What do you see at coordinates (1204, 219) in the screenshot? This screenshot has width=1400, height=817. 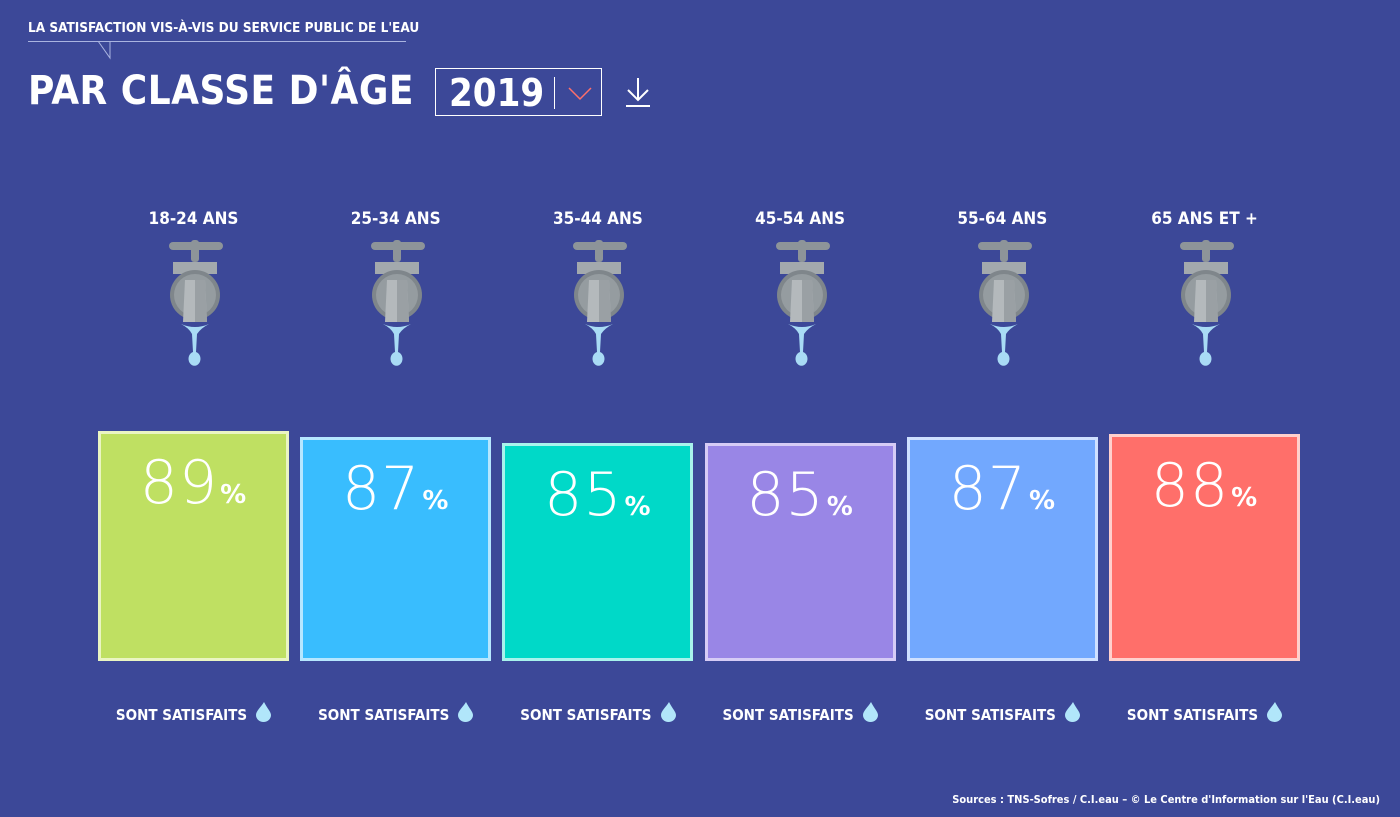 I see `age-label: 65 ANS ET +` at bounding box center [1204, 219].